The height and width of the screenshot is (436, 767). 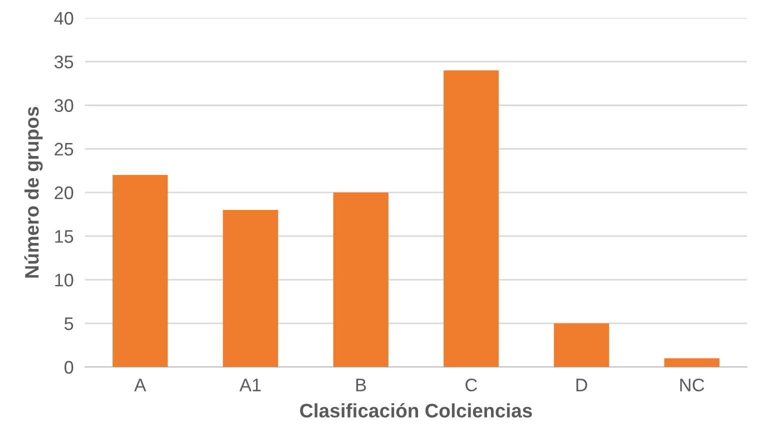 I want to click on x-axis-title: Clasificación Colciencias, so click(x=416, y=410).